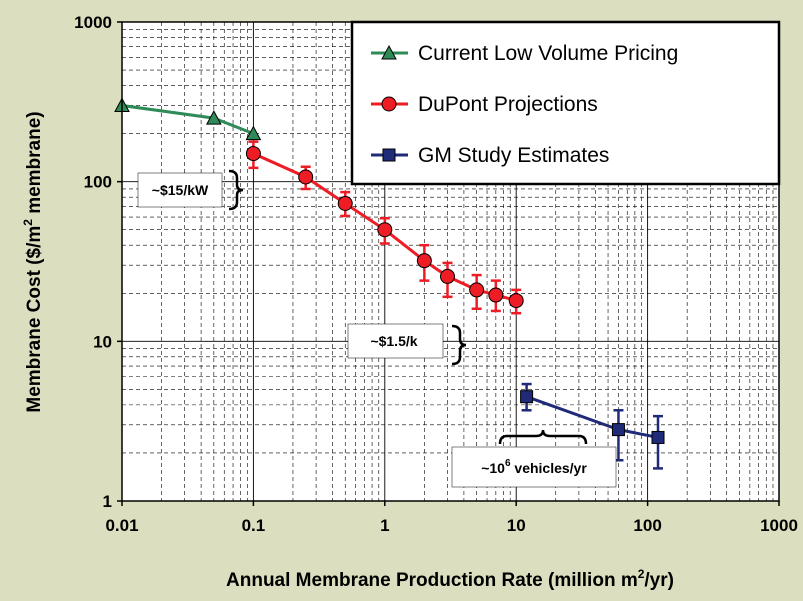  Describe the element at coordinates (33, 261) in the screenshot. I see `y-axis-title: Membrane Cost ($/m2 membrane)` at that location.